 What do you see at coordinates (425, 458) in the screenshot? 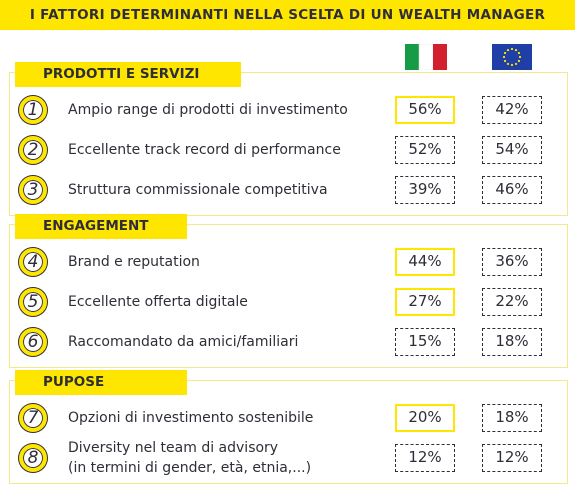
I see `italy-value: 12%` at bounding box center [425, 458].